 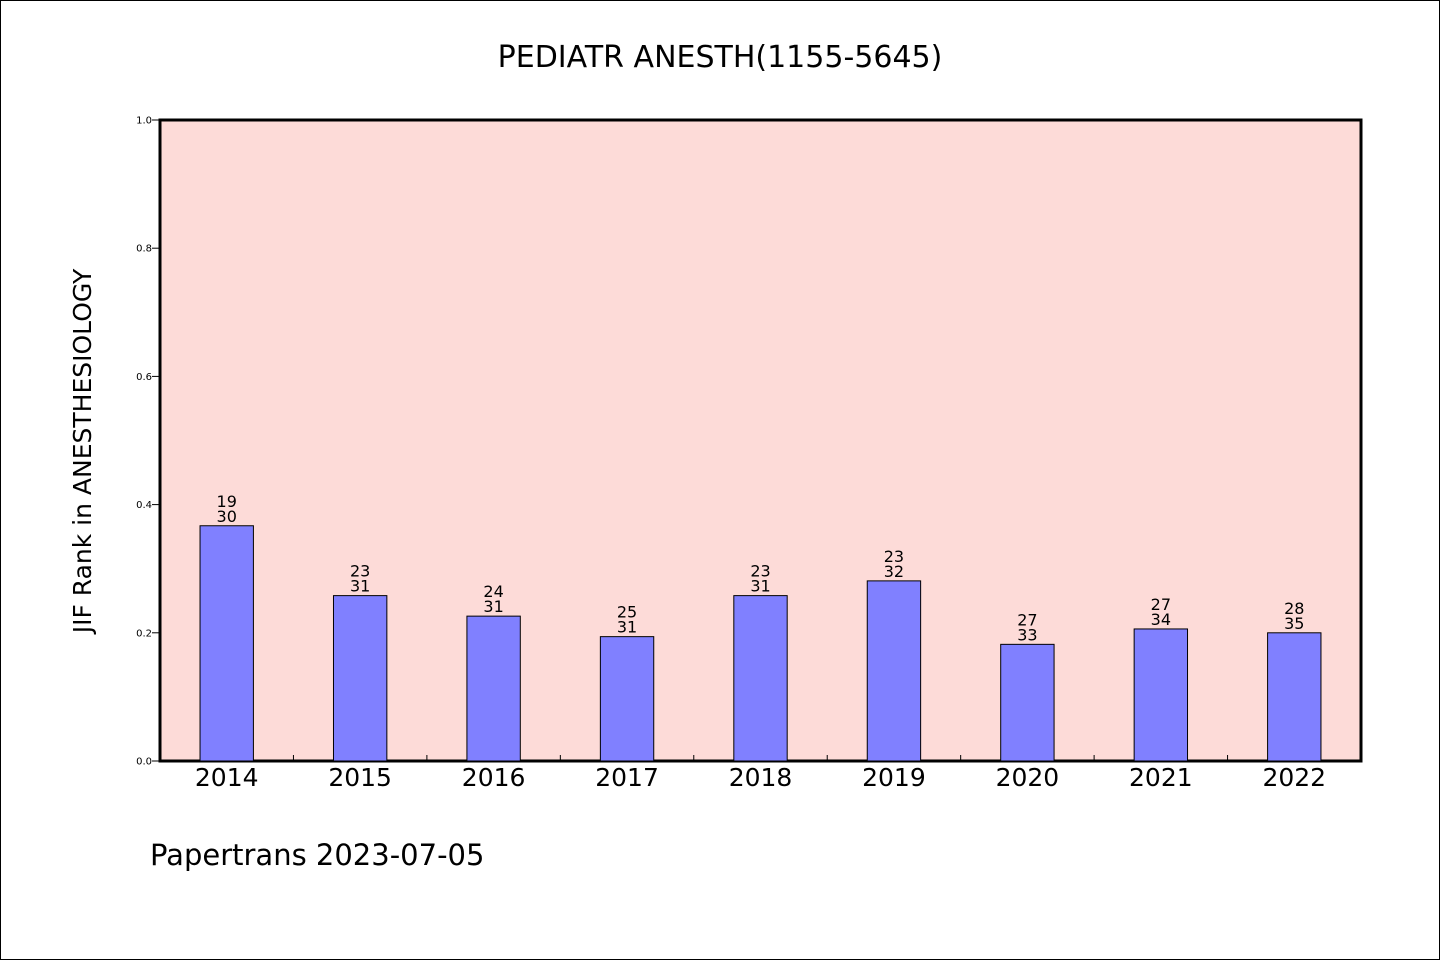 What do you see at coordinates (144, 377) in the screenshot?
I see `y-tick-label: 0.6` at bounding box center [144, 377].